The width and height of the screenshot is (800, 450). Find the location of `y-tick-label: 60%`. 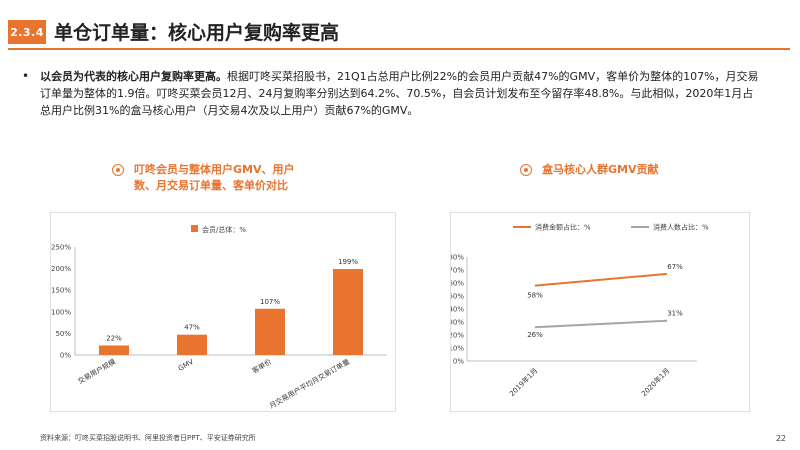

y-tick-label: 60% is located at coordinates (457, 284).